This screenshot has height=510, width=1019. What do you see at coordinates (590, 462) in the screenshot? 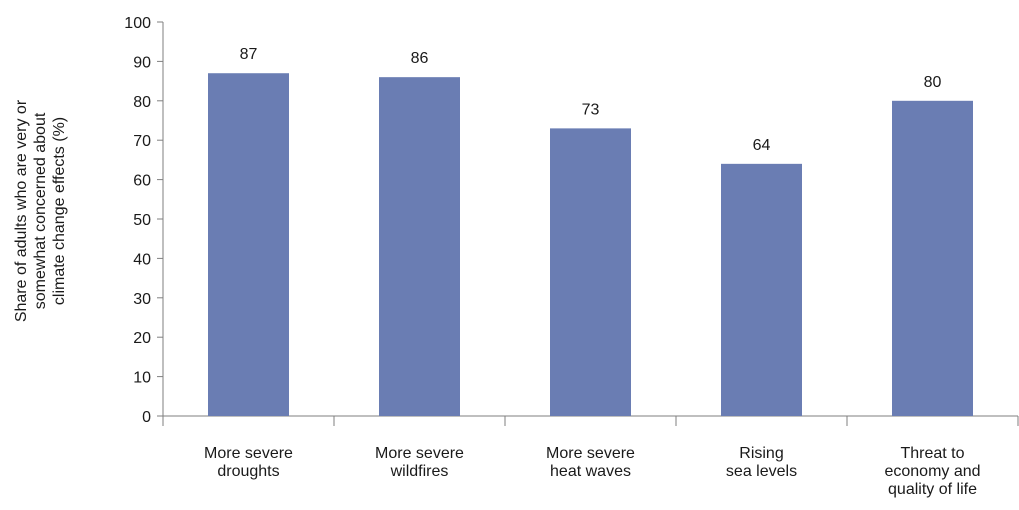
I see `category-label: More severe heat waves` at bounding box center [590, 462].